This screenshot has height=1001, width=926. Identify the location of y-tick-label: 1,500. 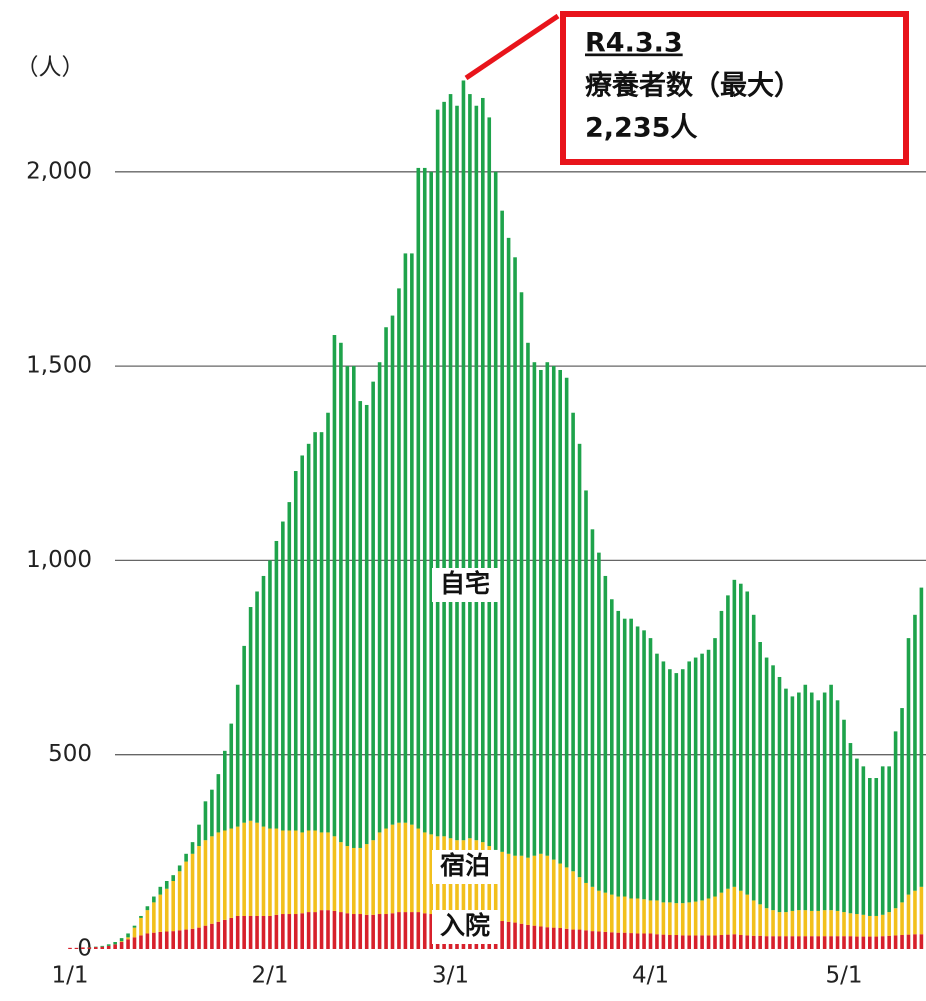
(59, 366).